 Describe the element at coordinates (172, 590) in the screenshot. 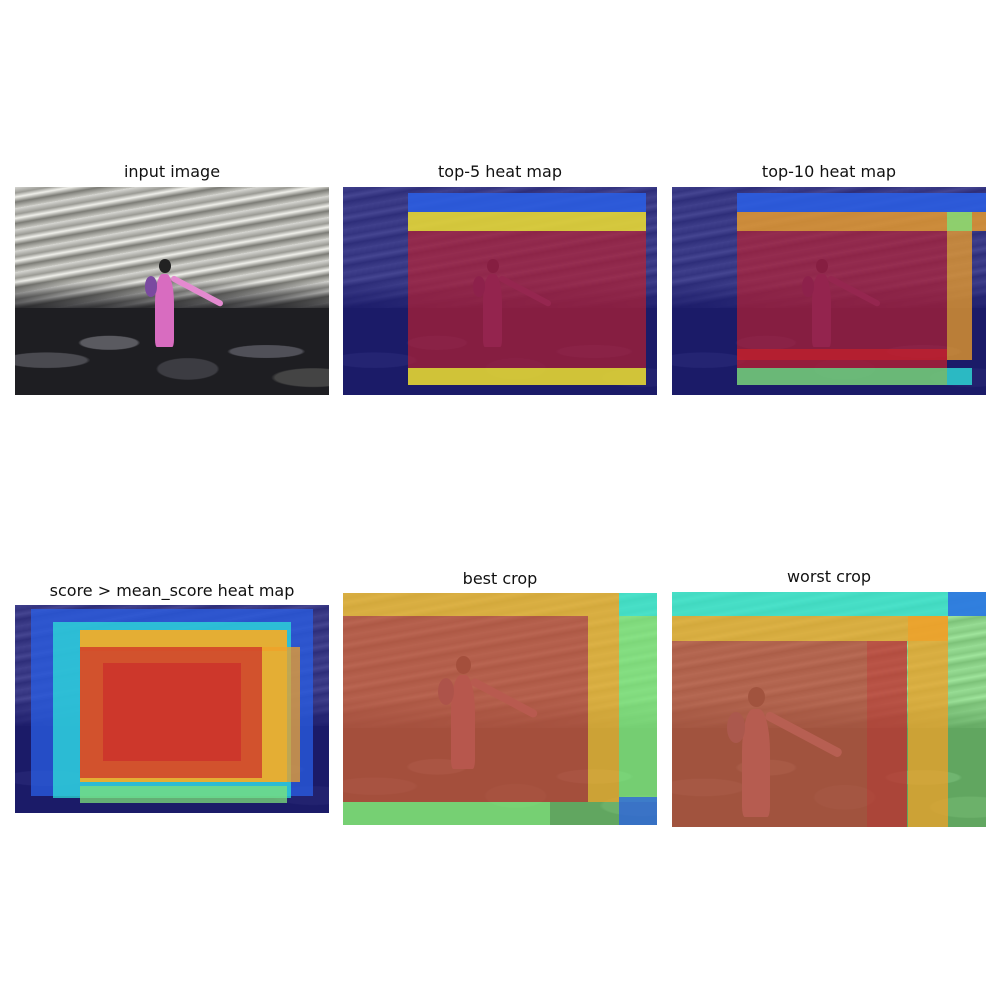

I see `panel-title: score > mean_score heat map` at that location.